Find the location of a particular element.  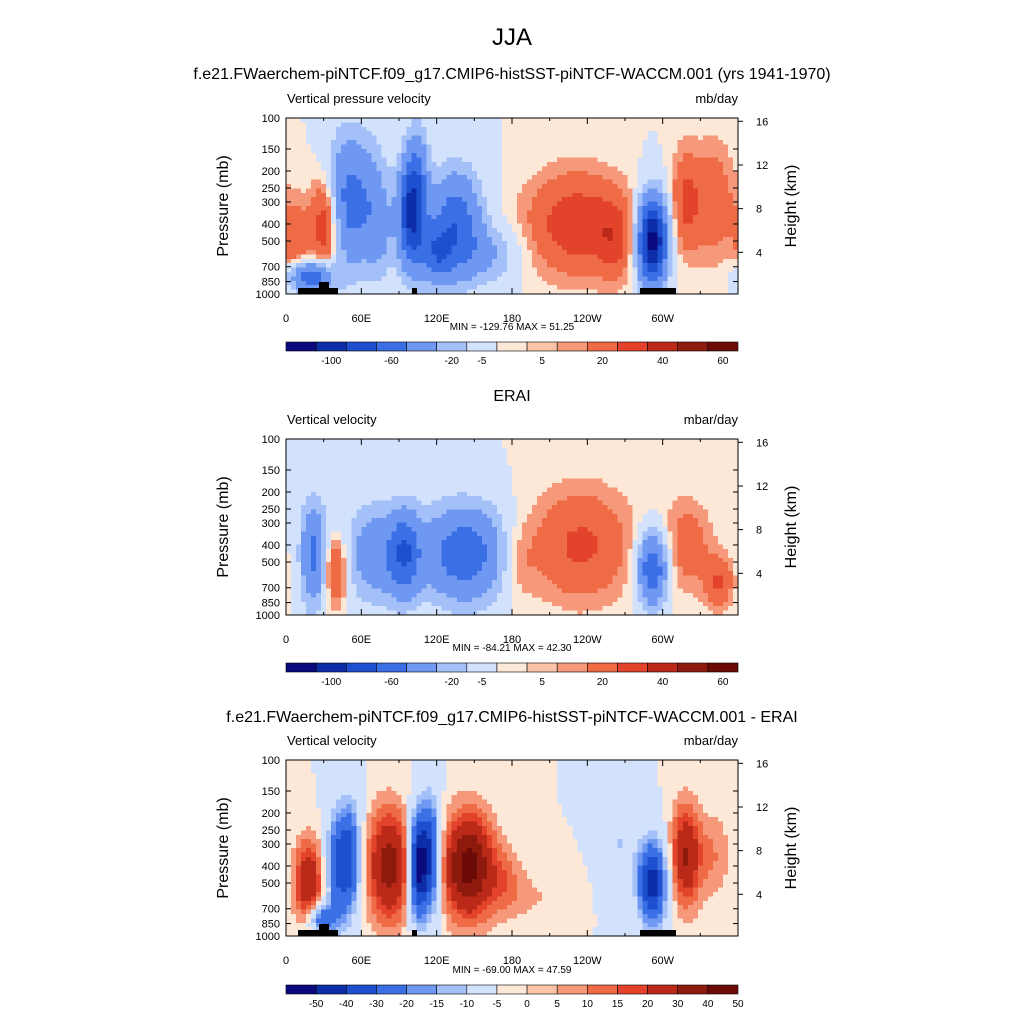

panel-1-ylabel: Pressure (mb) is located at coordinates (223, 205).